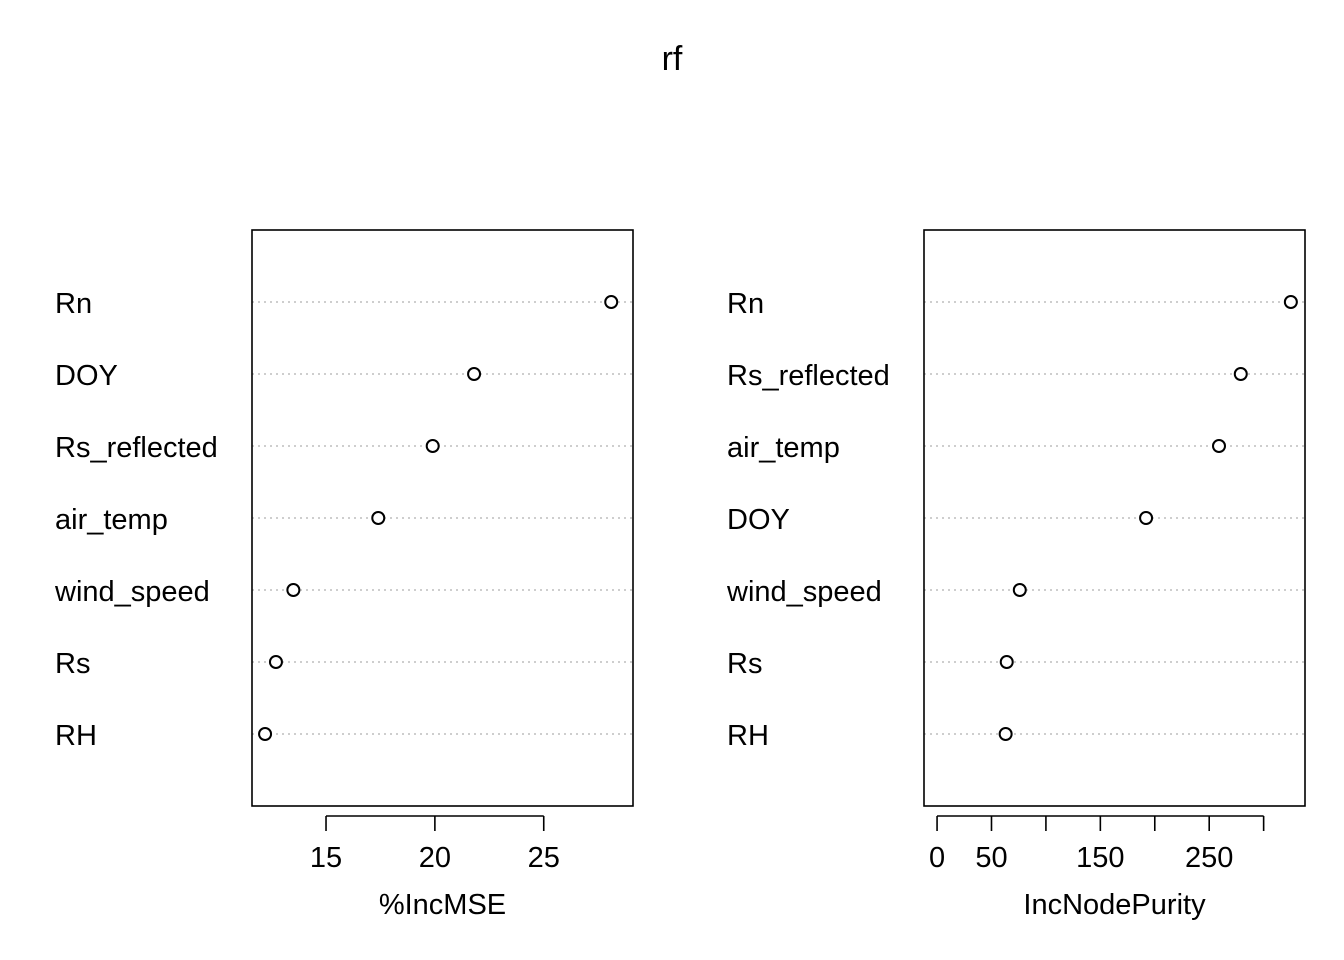  What do you see at coordinates (435, 858) in the screenshot?
I see `x-tick-label: 20` at bounding box center [435, 858].